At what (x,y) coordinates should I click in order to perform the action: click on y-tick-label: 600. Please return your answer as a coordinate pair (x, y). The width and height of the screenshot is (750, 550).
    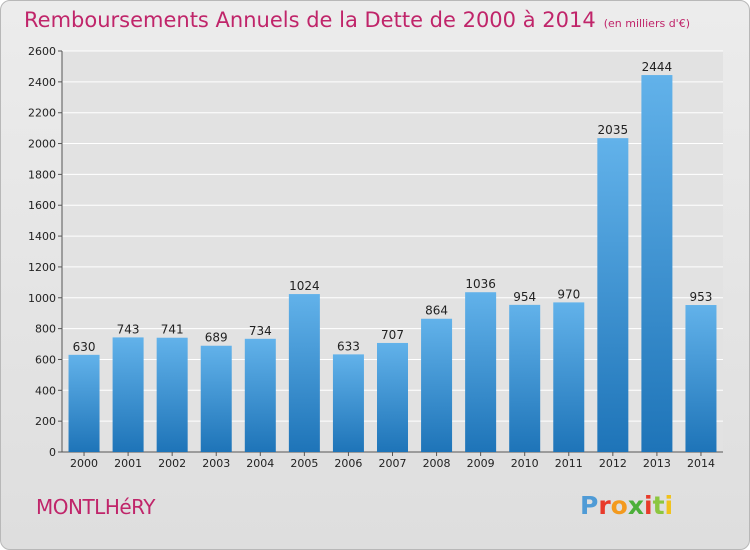
    Looking at the image, I should click on (45, 359).